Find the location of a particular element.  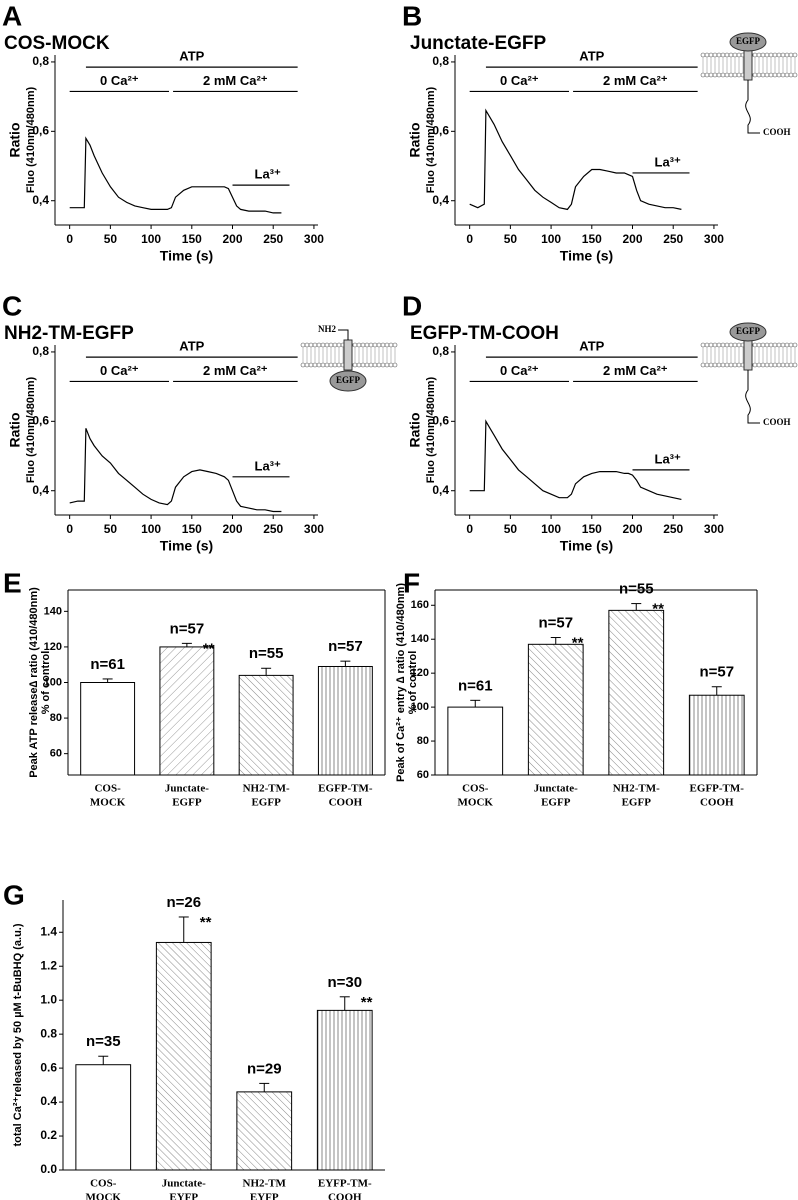

y-tick-label: 0,8 is located at coordinates (40, 61).